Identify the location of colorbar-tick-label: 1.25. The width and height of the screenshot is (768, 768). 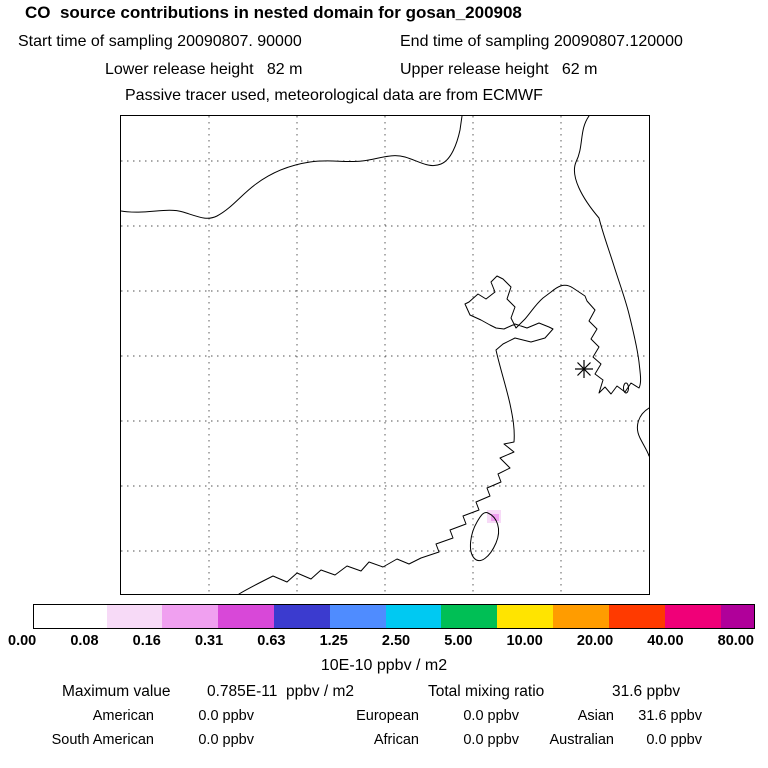
(333, 641).